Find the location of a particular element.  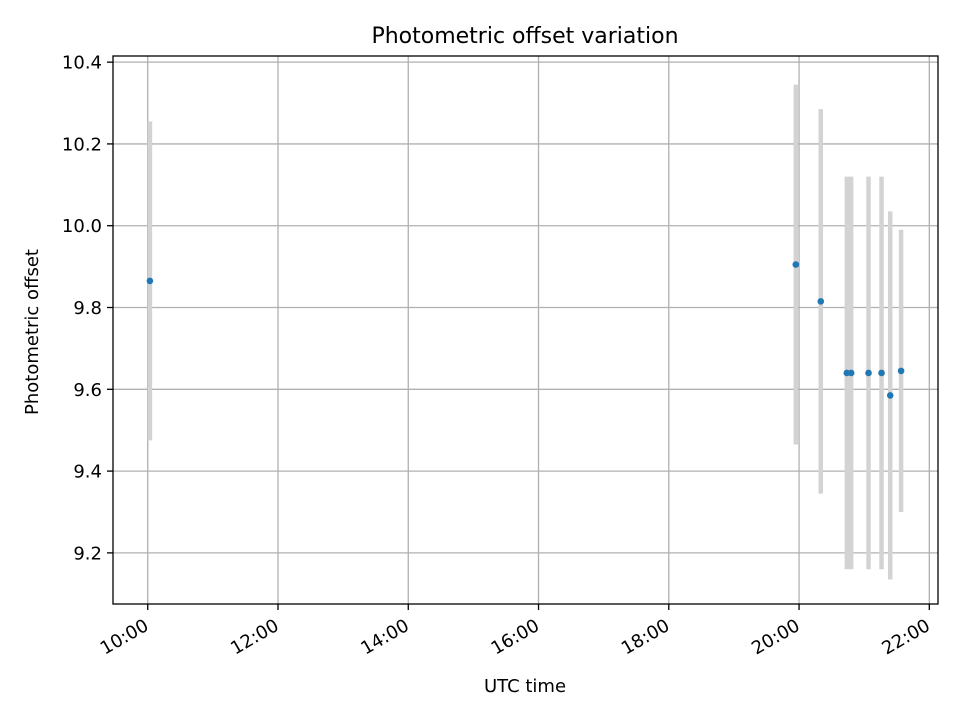

x-tick-label: 22:00 is located at coordinates (905, 637).